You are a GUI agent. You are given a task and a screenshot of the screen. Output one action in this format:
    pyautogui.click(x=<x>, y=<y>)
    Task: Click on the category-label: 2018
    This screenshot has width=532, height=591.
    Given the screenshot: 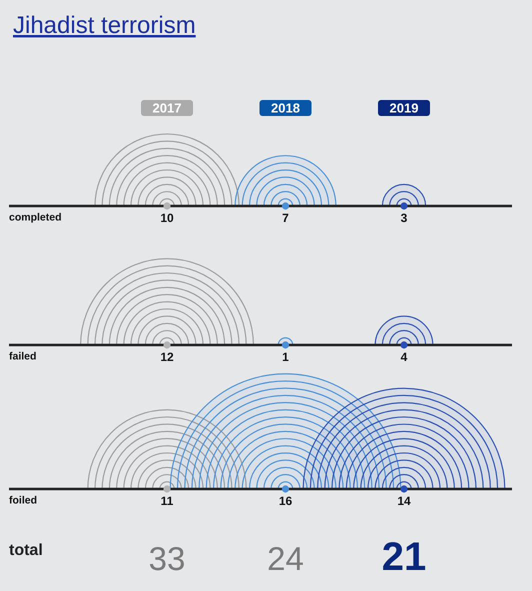 What is the action you would take?
    pyautogui.click(x=285, y=108)
    